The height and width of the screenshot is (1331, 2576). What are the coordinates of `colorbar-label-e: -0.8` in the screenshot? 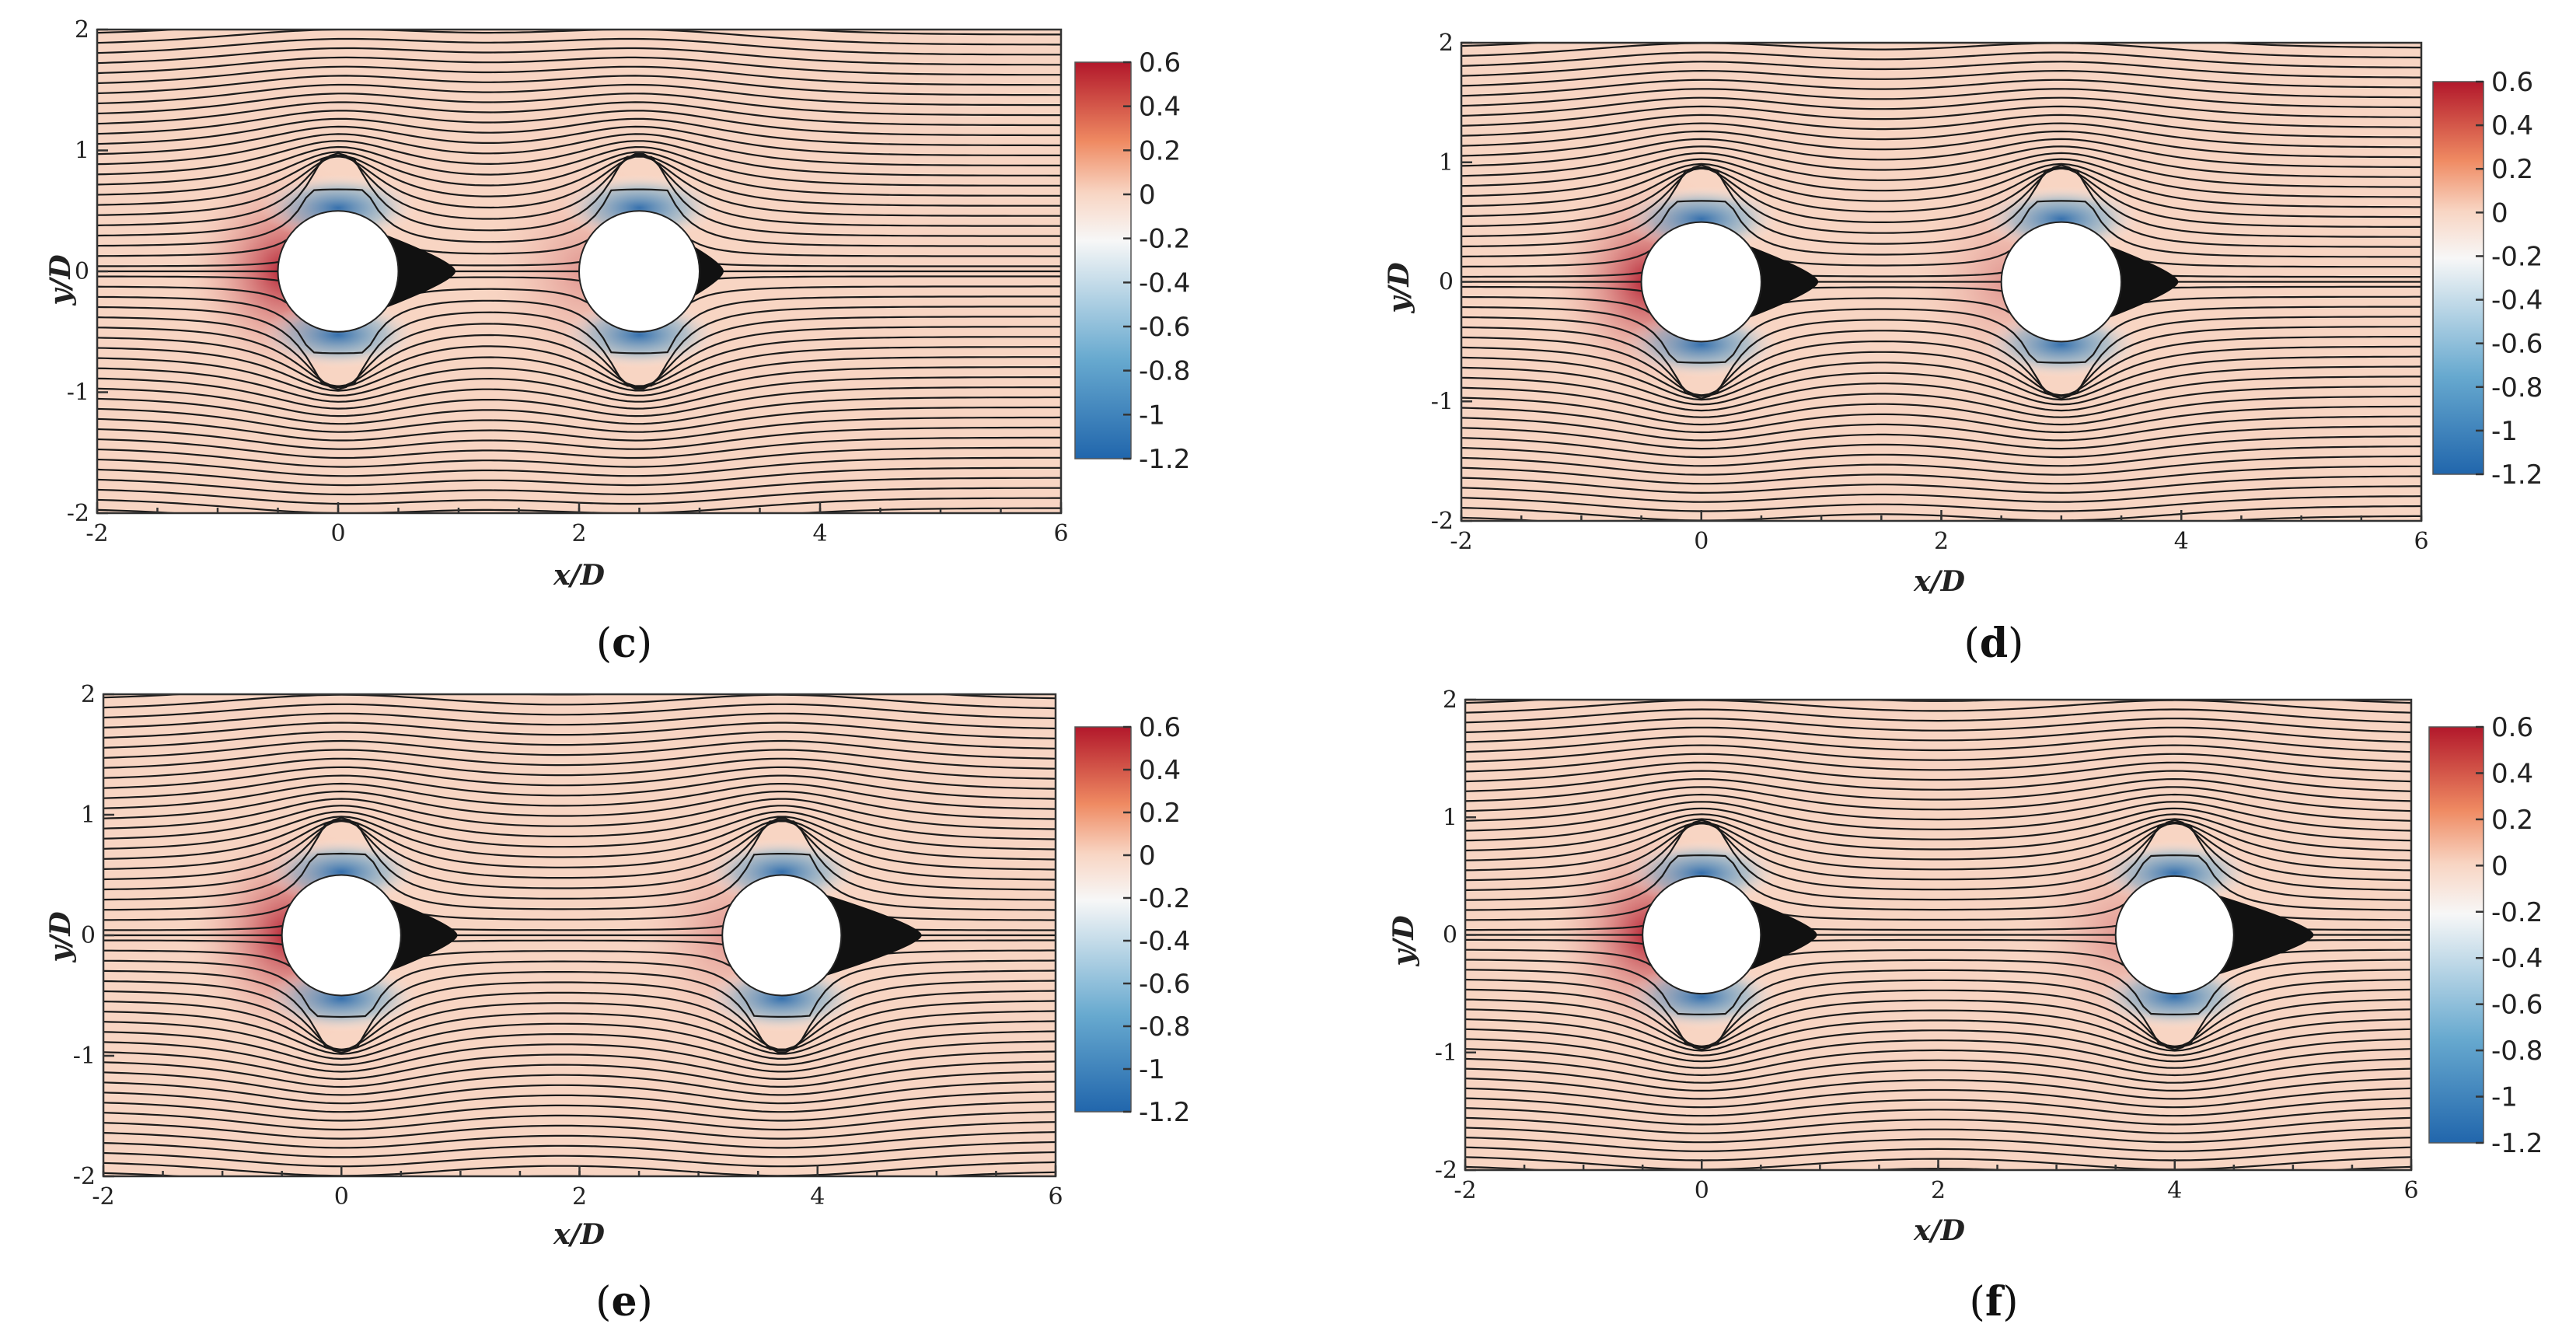 It's located at (1165, 1027).